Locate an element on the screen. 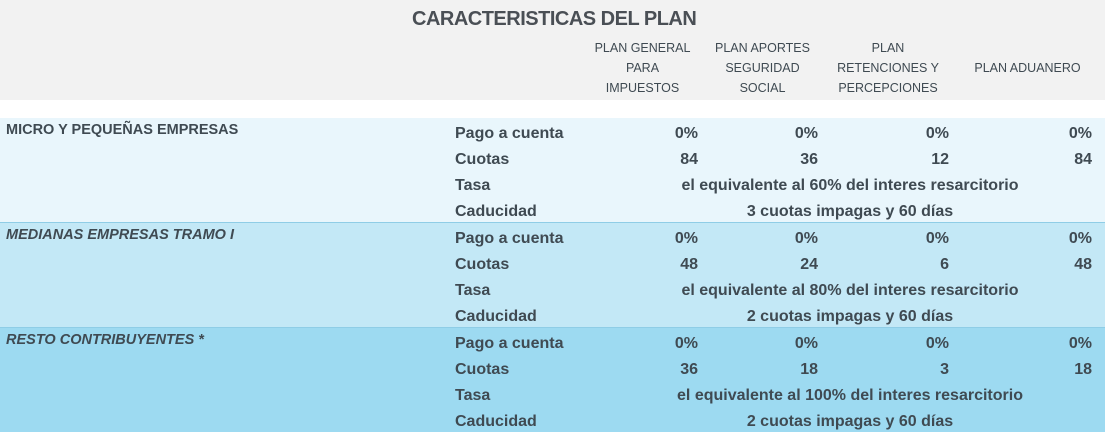 The height and width of the screenshot is (437, 1105). line: SEGURIDAD is located at coordinates (762, 68).